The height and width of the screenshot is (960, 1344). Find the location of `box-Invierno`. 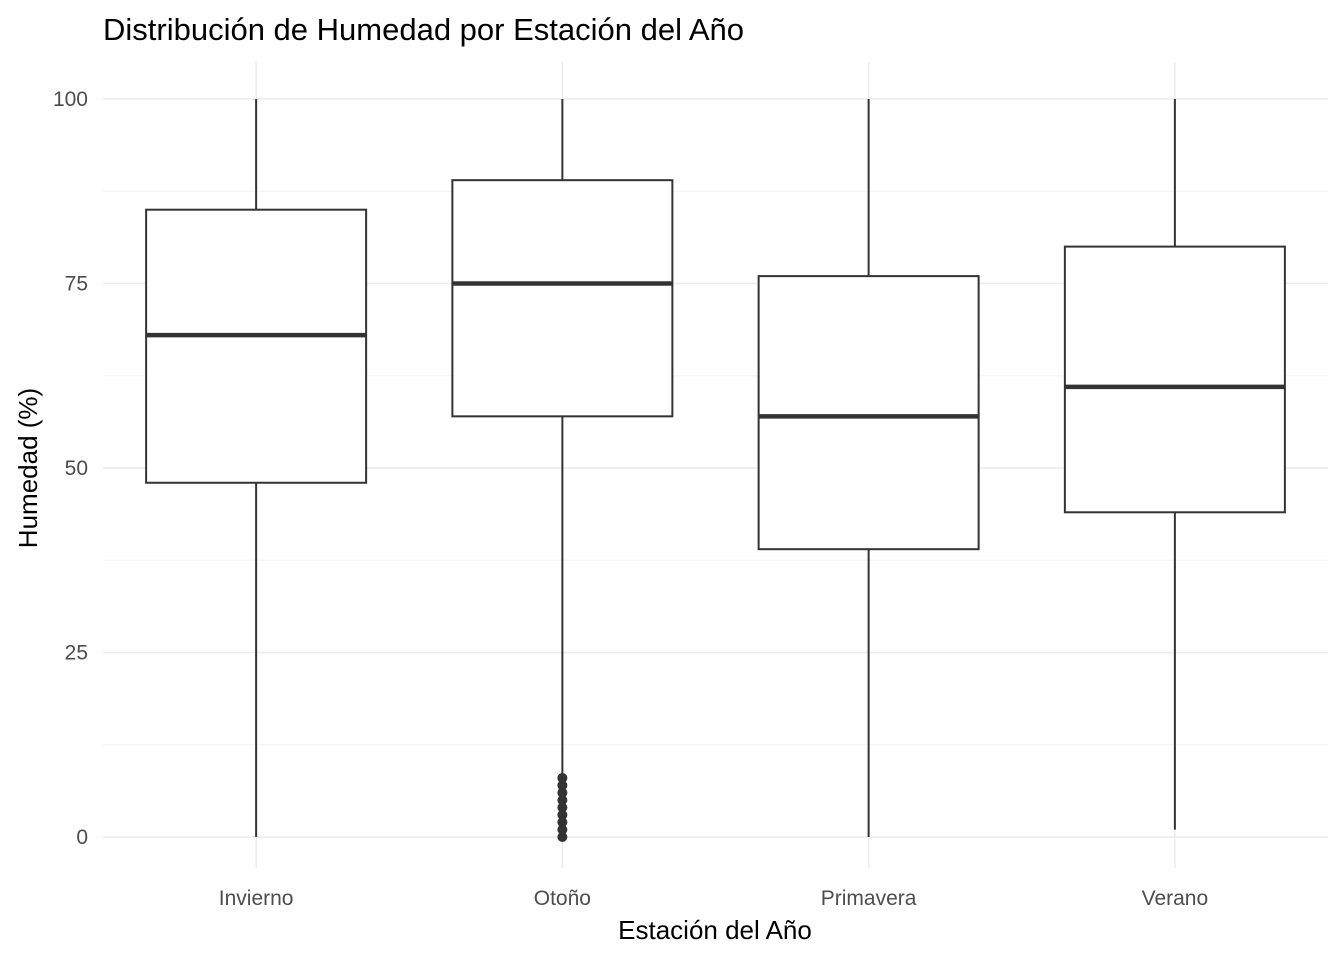

box-Invierno is located at coordinates (256, 468).